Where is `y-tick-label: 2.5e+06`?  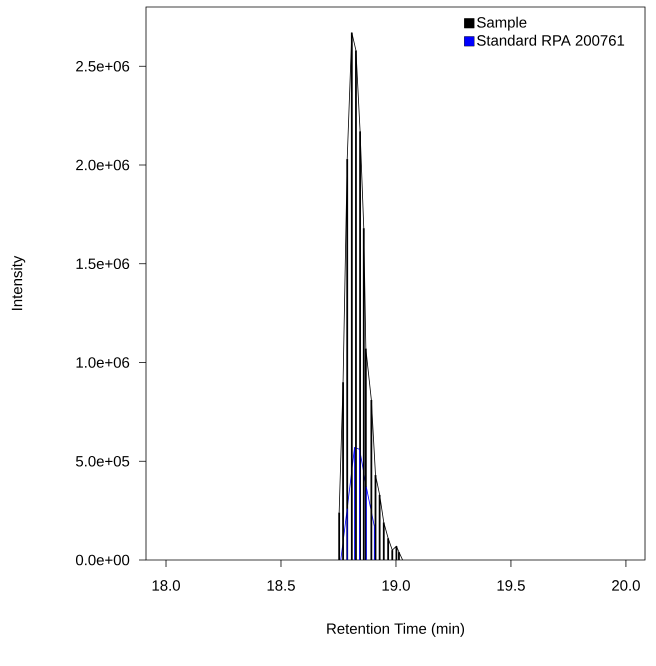 y-tick-label: 2.5e+06 is located at coordinates (103, 66).